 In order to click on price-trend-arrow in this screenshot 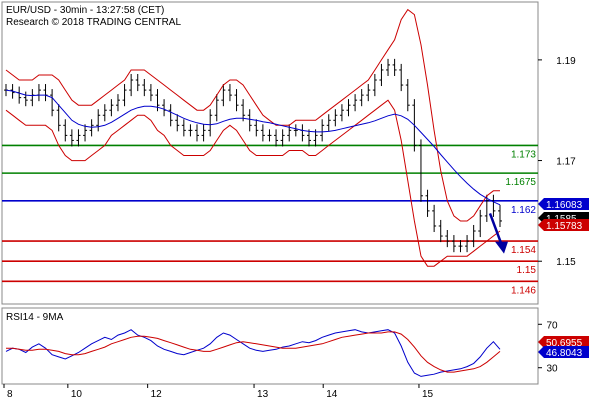, I will do `click(498, 233)`.